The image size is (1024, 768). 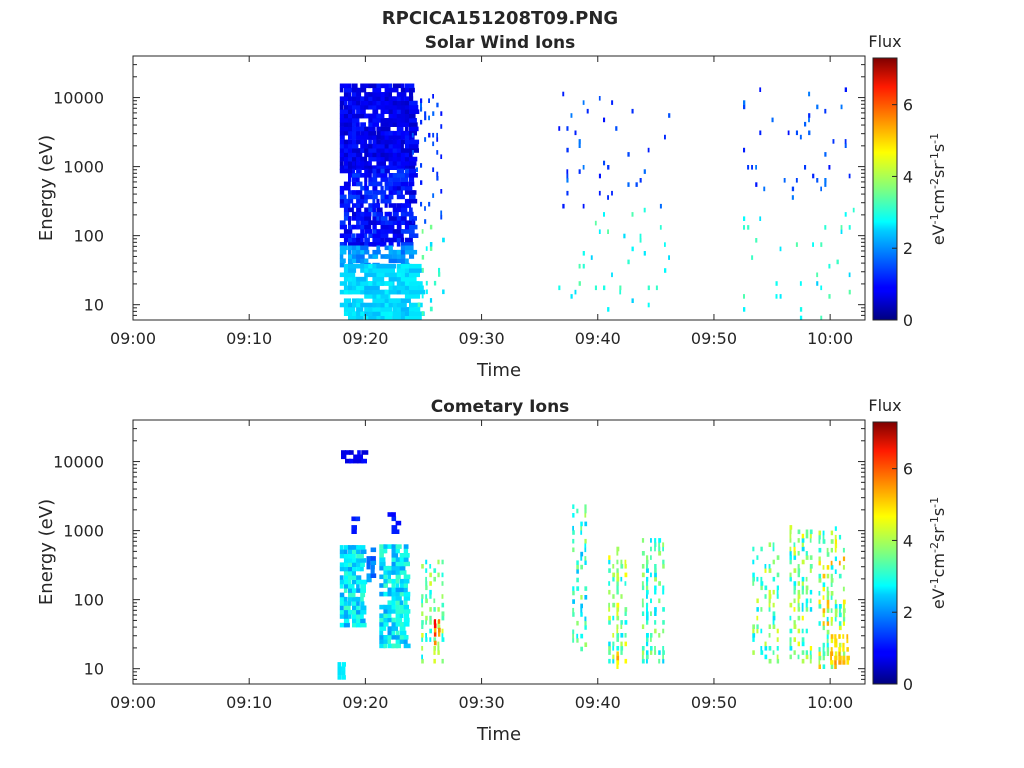 I want to click on colorbar-tick-label: 2, so click(x=908, y=248).